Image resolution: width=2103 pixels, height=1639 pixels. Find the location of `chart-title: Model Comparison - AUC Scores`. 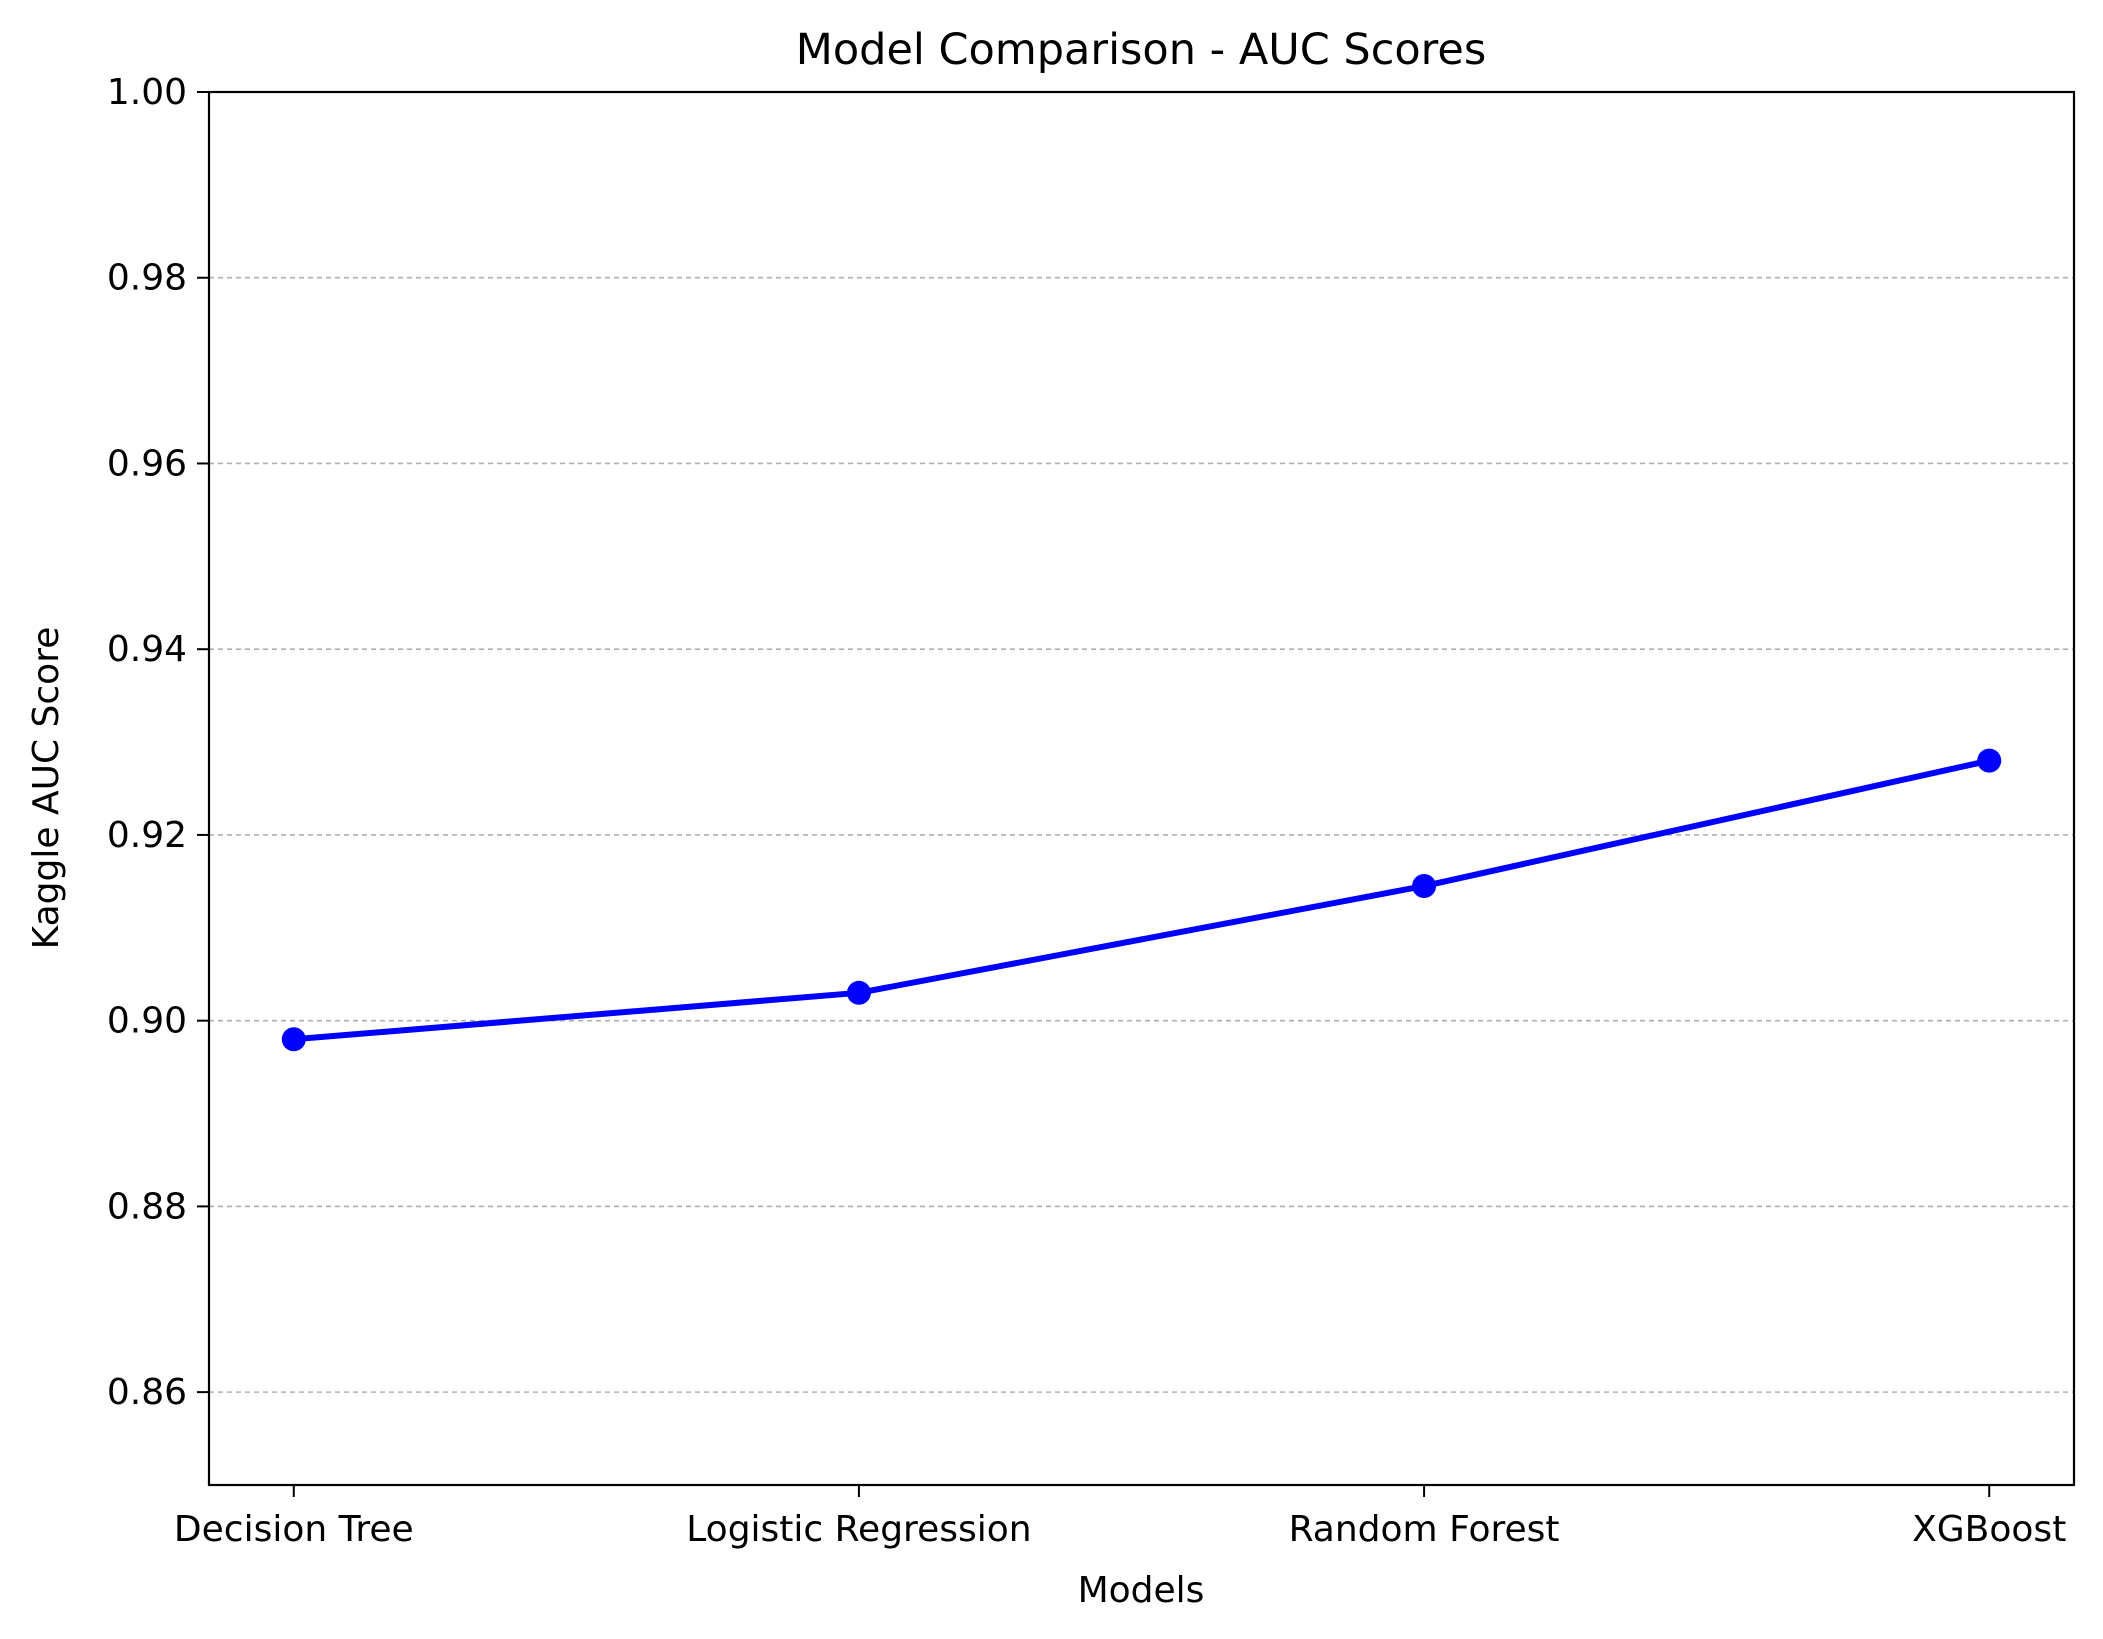

chart-title: Model Comparison - AUC Scores is located at coordinates (1141, 50).